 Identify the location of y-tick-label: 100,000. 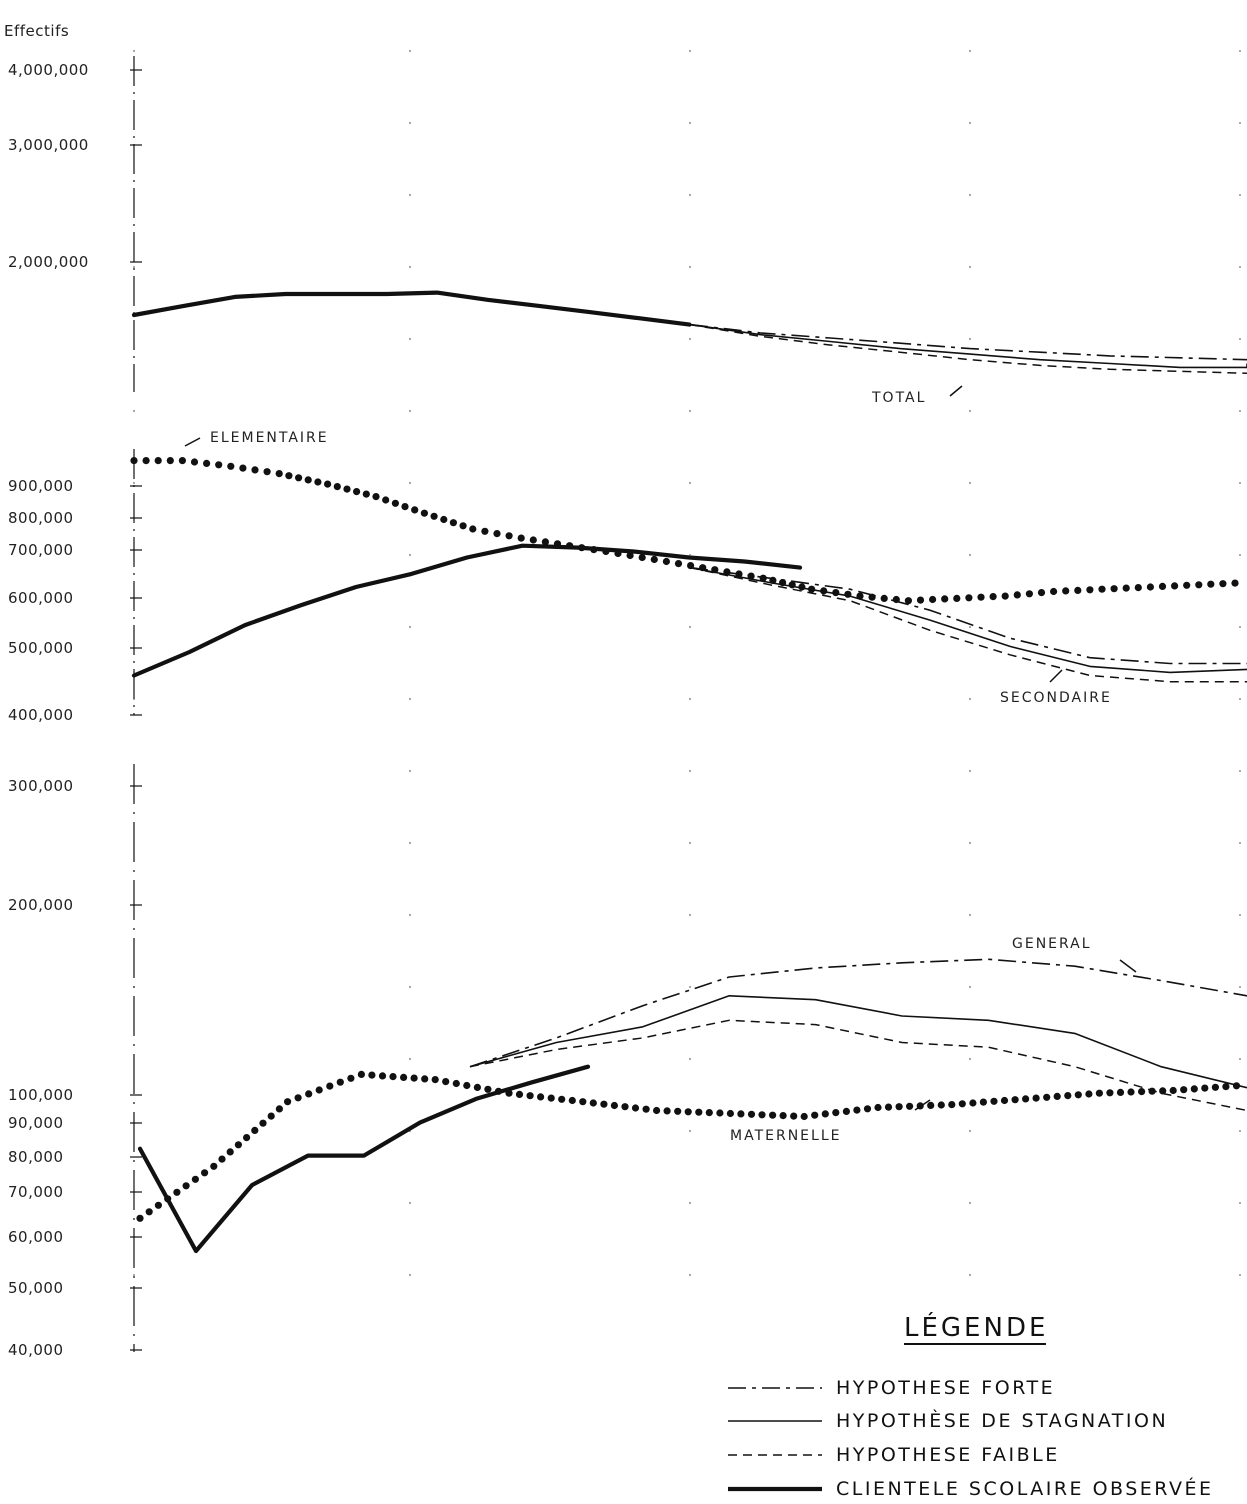
(41, 1095).